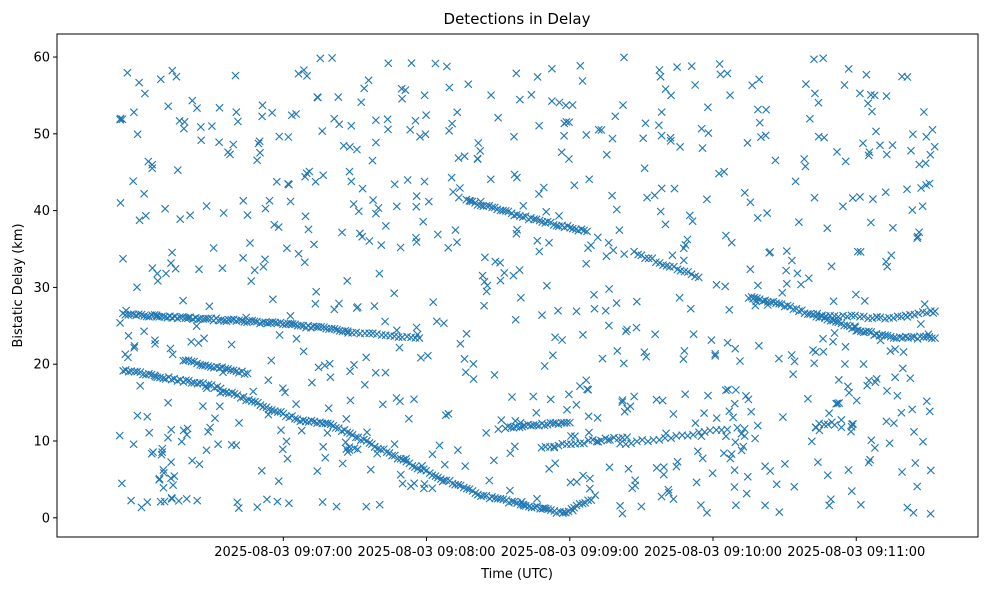 Image resolution: width=989 pixels, height=595 pixels. What do you see at coordinates (18, 285) in the screenshot?
I see `y-axis-label: Bistatic Delay (km)` at bounding box center [18, 285].